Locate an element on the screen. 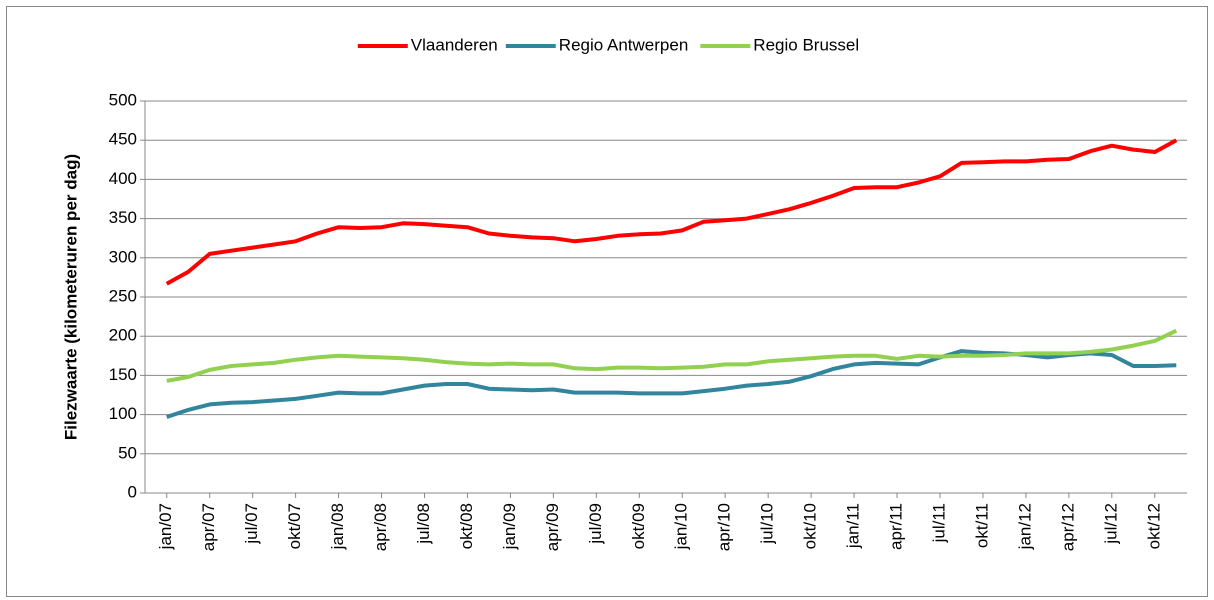 The height and width of the screenshot is (600, 1214). x-tick-label: jul/09 is located at coordinates (595, 524).